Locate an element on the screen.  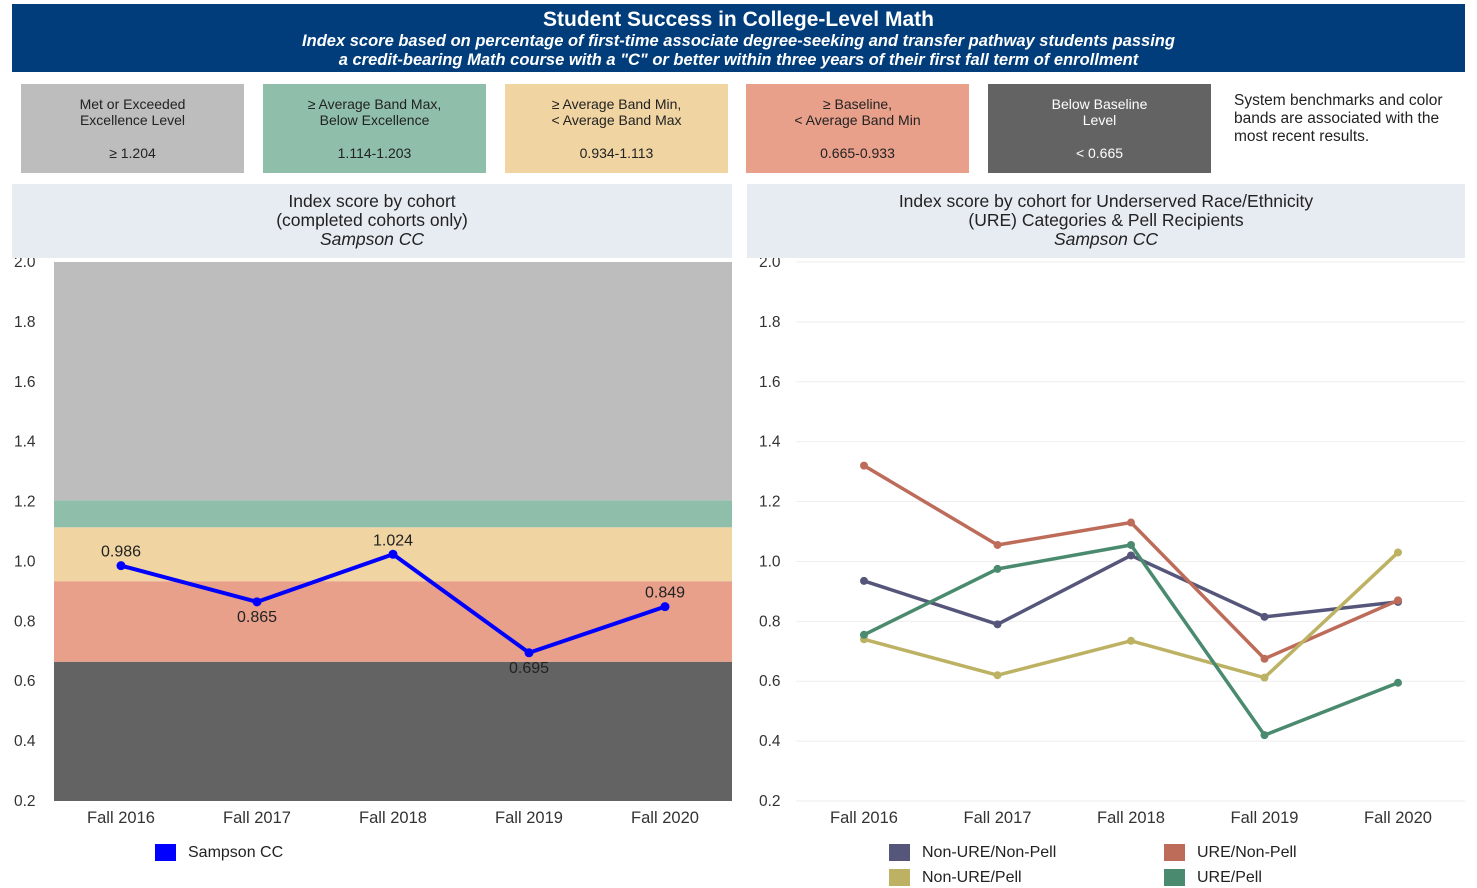
legend-label: URE/Pell is located at coordinates (1229, 877).